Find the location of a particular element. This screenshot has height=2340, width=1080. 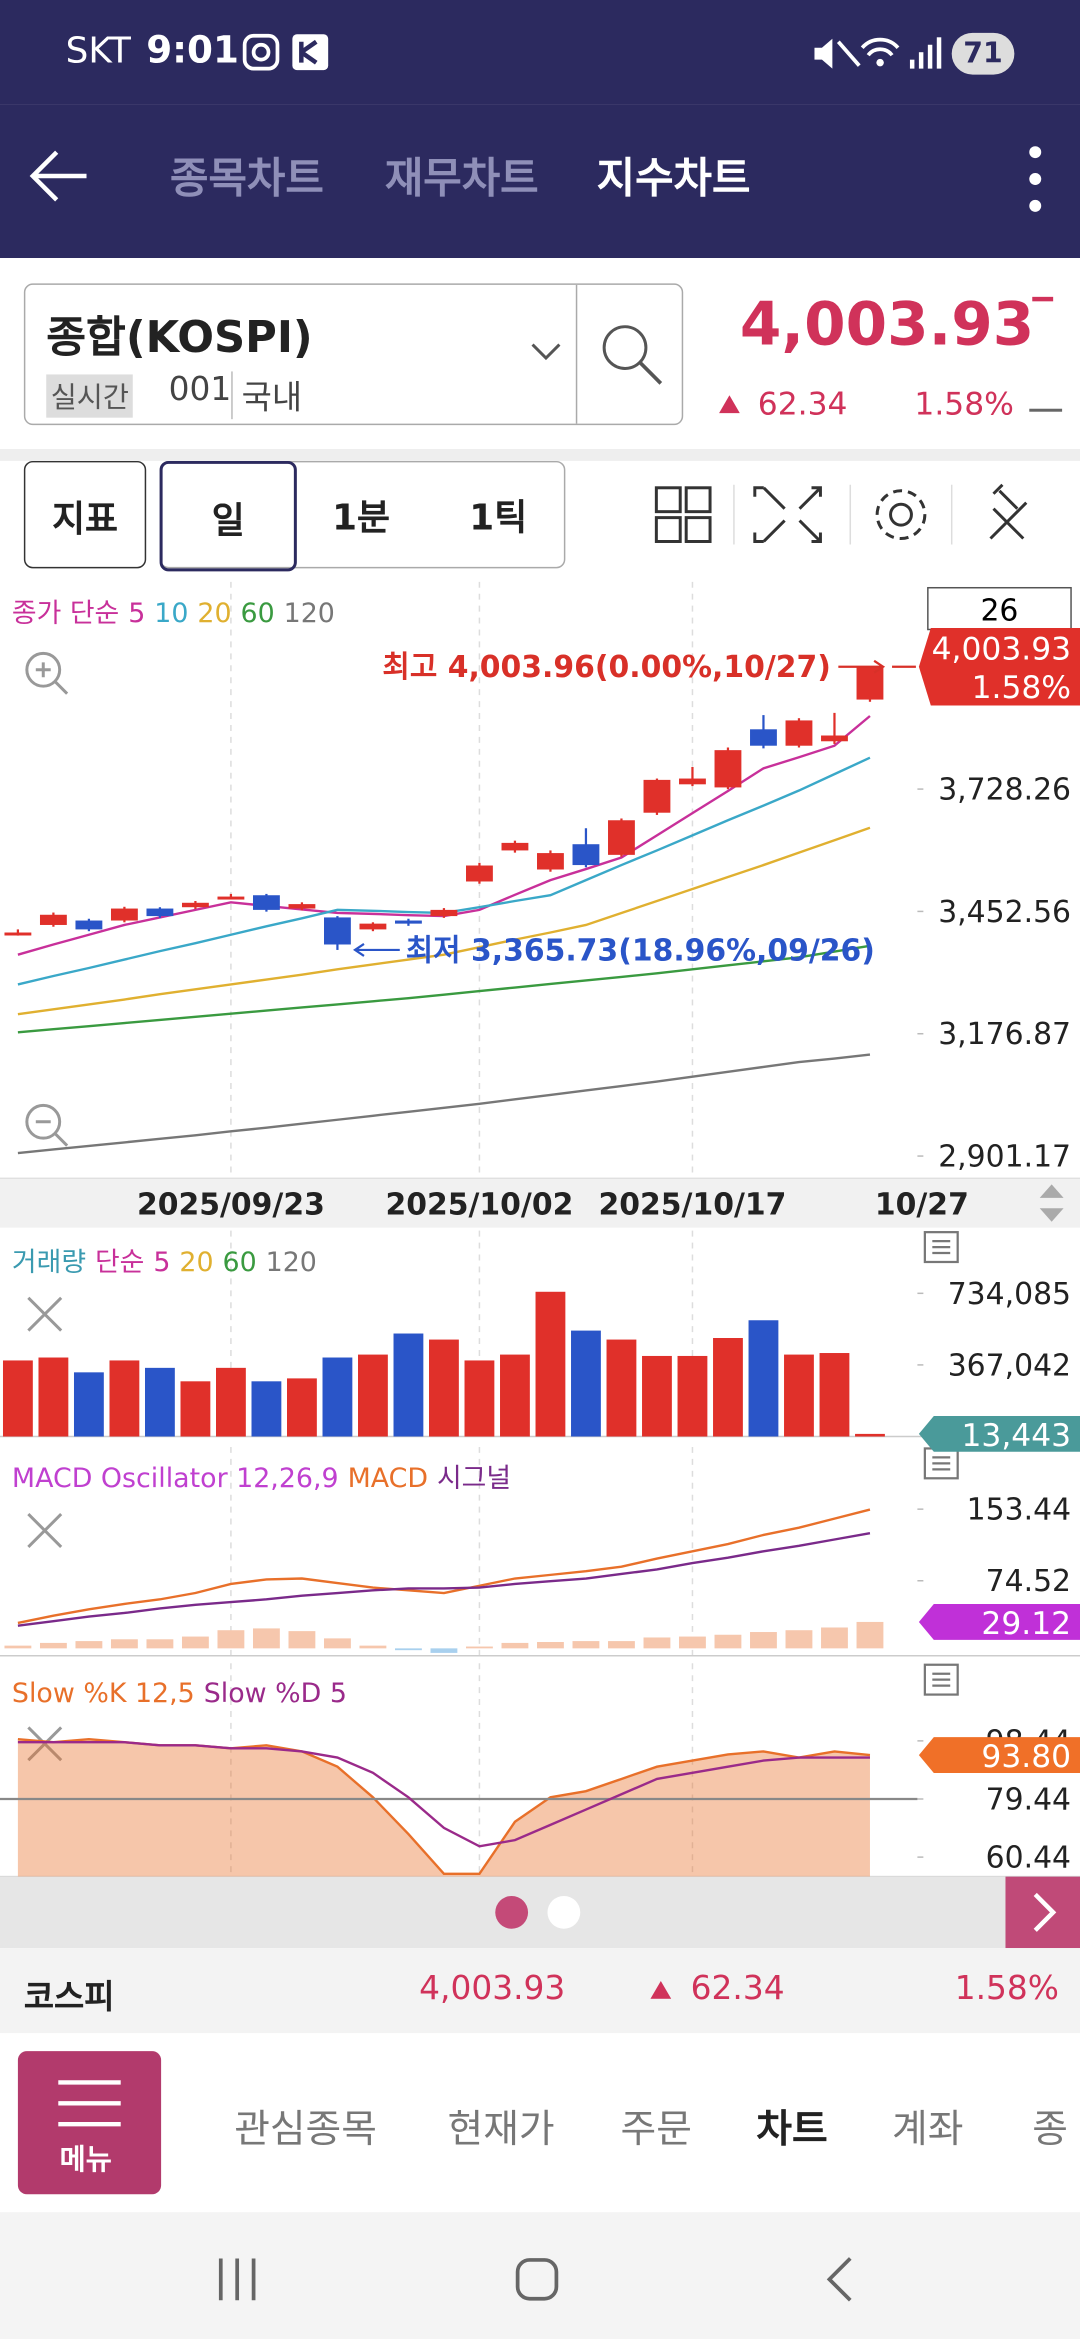

scroll-arrows is located at coordinates (1051, 1203).